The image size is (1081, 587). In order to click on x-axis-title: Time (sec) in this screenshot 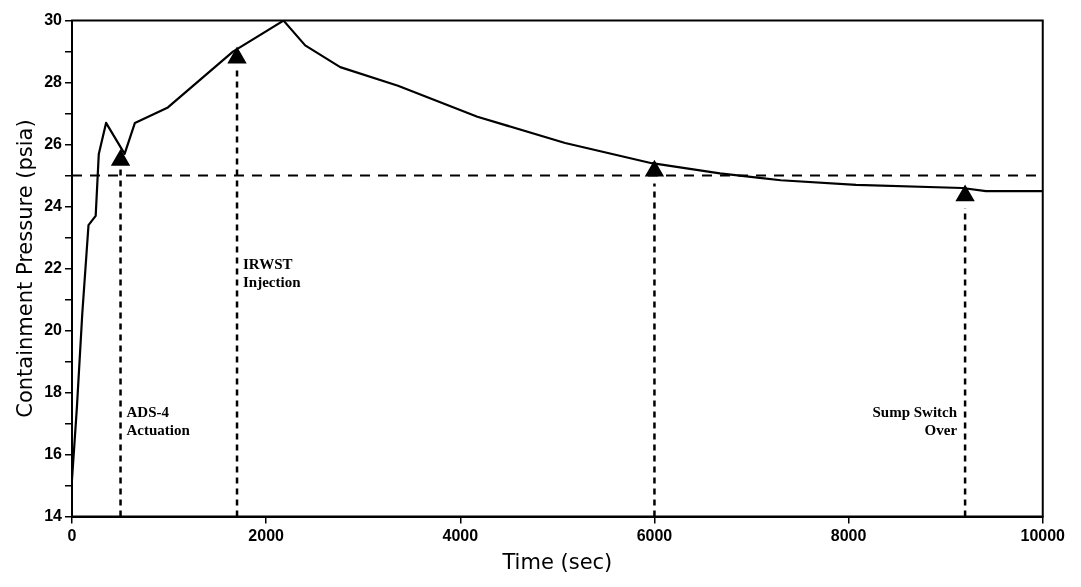, I will do `click(557, 561)`.